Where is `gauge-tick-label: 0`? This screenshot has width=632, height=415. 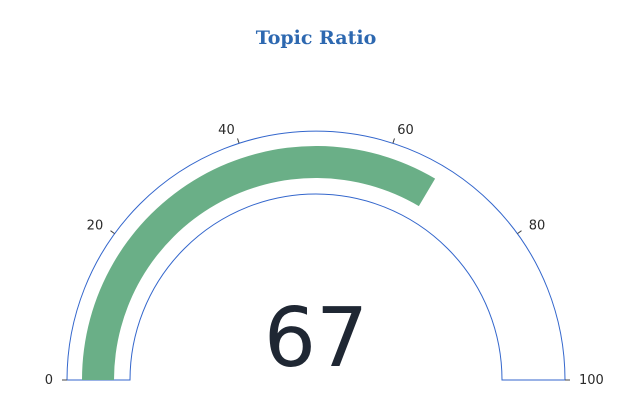 gauge-tick-label: 0 is located at coordinates (49, 380).